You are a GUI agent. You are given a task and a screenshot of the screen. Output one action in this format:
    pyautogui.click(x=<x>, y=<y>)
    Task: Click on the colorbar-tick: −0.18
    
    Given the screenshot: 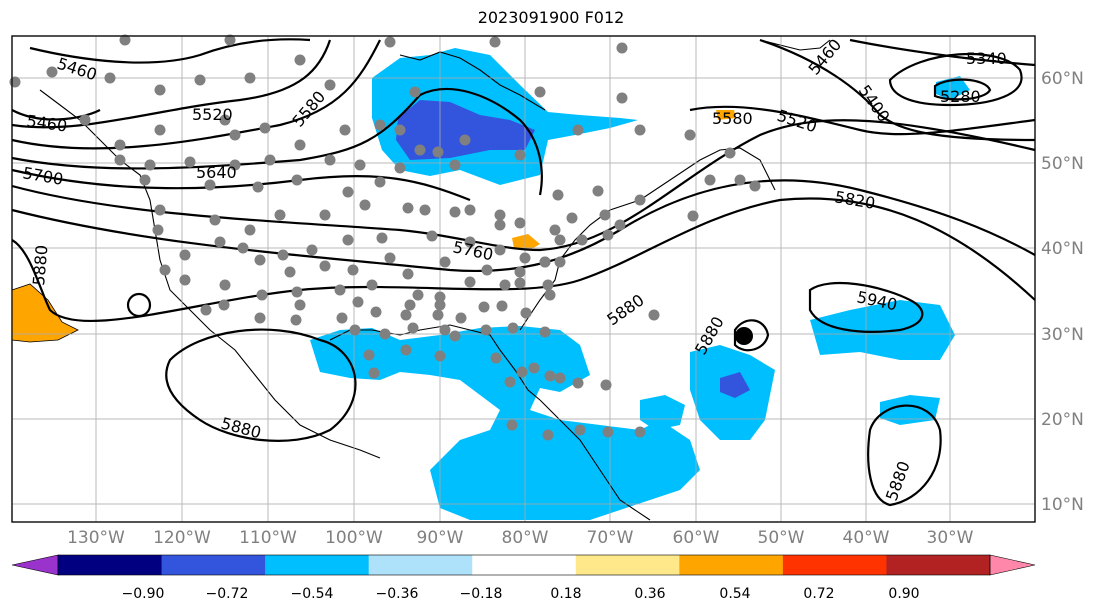 What is the action you would take?
    pyautogui.click(x=481, y=594)
    